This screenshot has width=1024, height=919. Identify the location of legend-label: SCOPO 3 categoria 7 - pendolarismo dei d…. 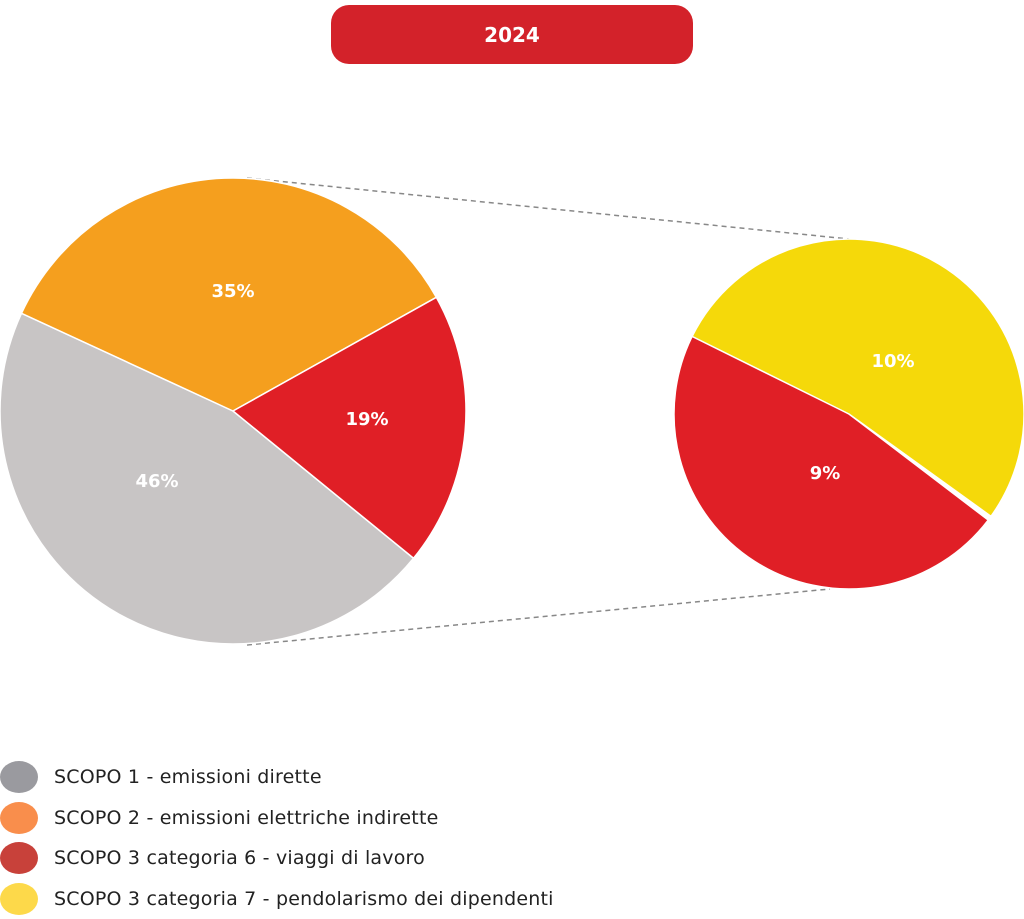
(304, 898).